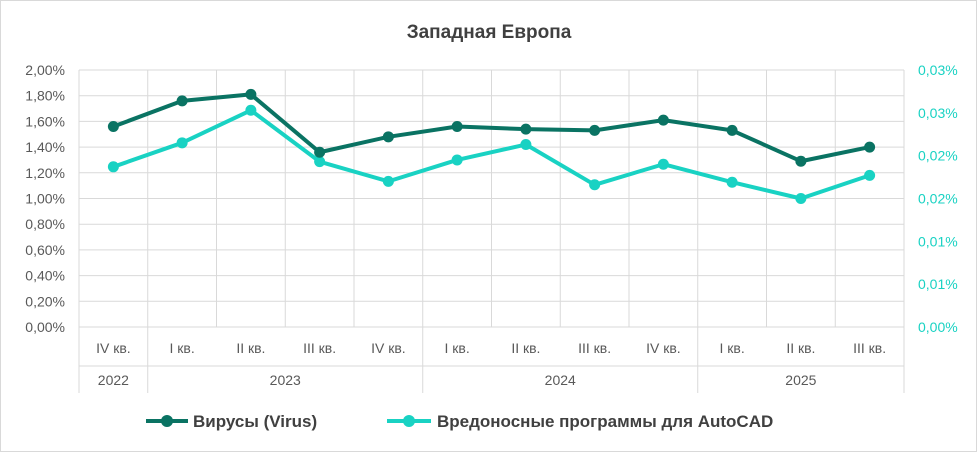 This screenshot has width=977, height=453. I want to click on left-tick-label: 1,40%, so click(45, 147).